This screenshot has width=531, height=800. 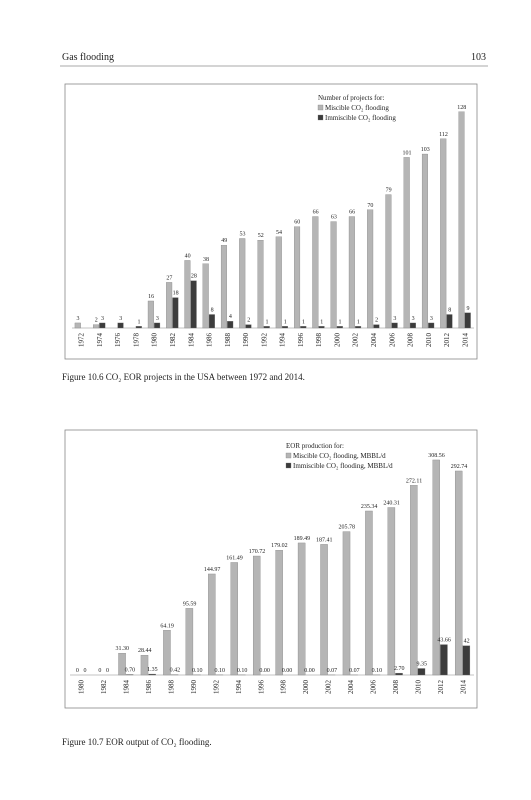 What do you see at coordinates (279, 546) in the screenshot?
I see `data-label: 179.02` at bounding box center [279, 546].